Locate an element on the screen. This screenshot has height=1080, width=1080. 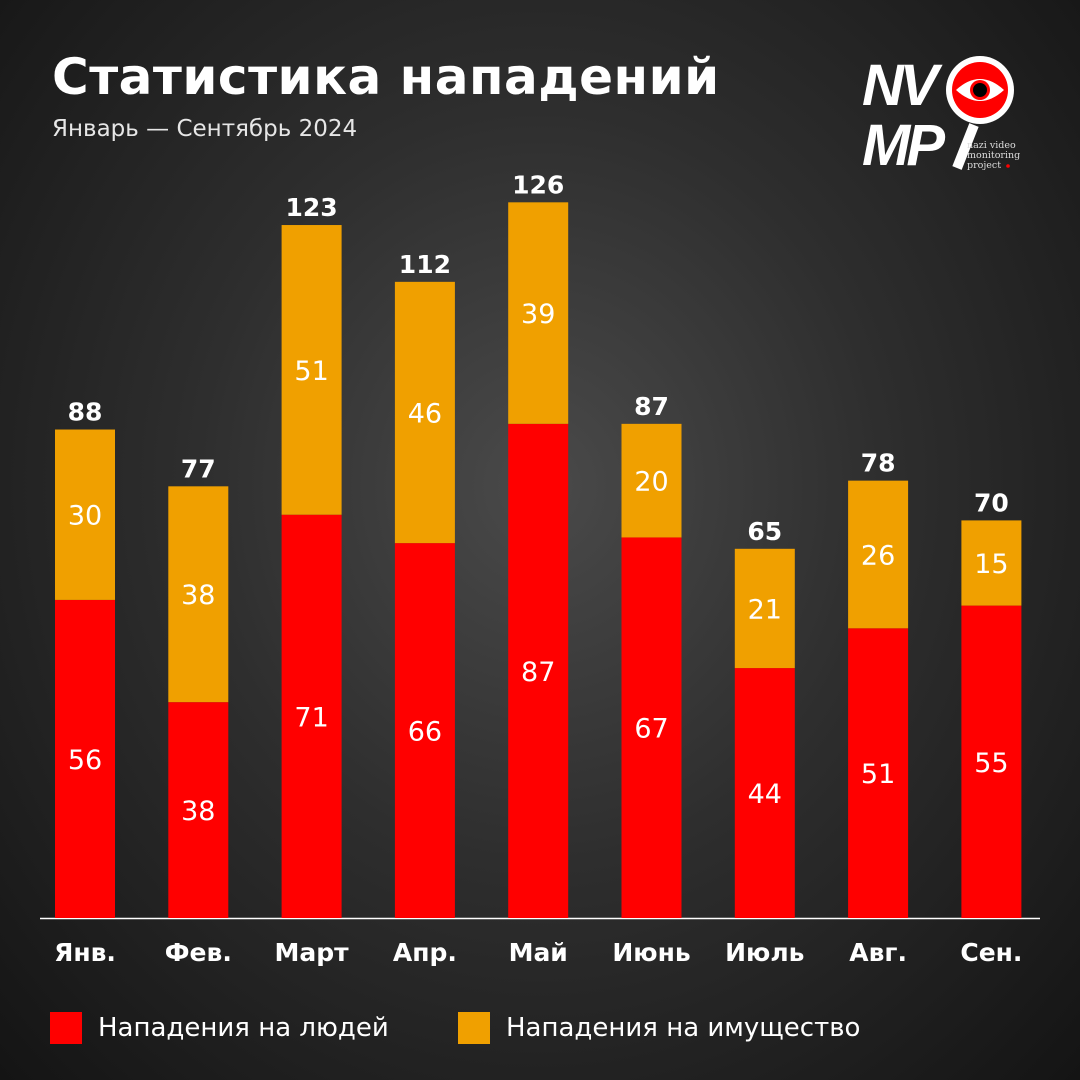
svg-text: nazi video is located at coordinates (991, 145).